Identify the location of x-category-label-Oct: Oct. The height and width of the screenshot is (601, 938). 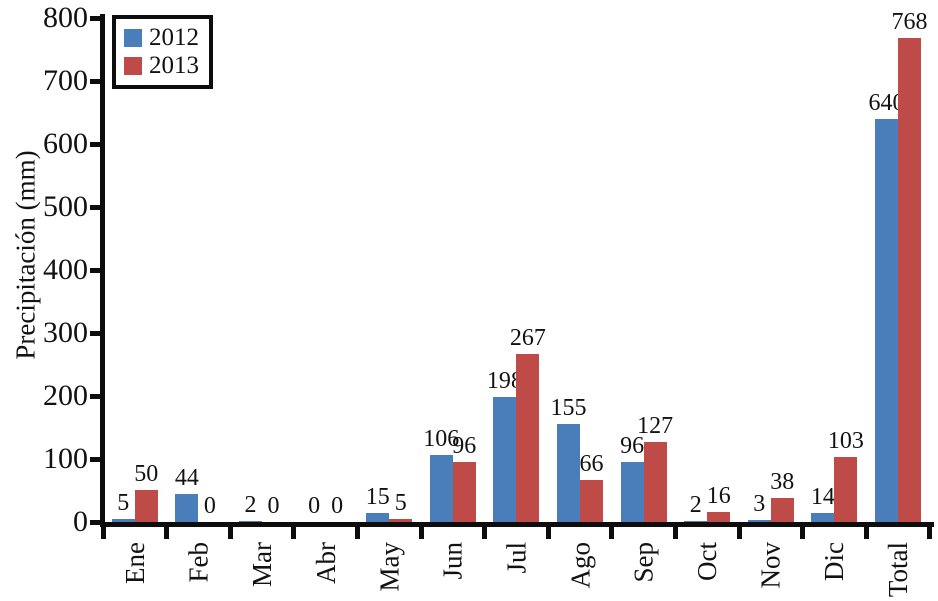
(707, 561).